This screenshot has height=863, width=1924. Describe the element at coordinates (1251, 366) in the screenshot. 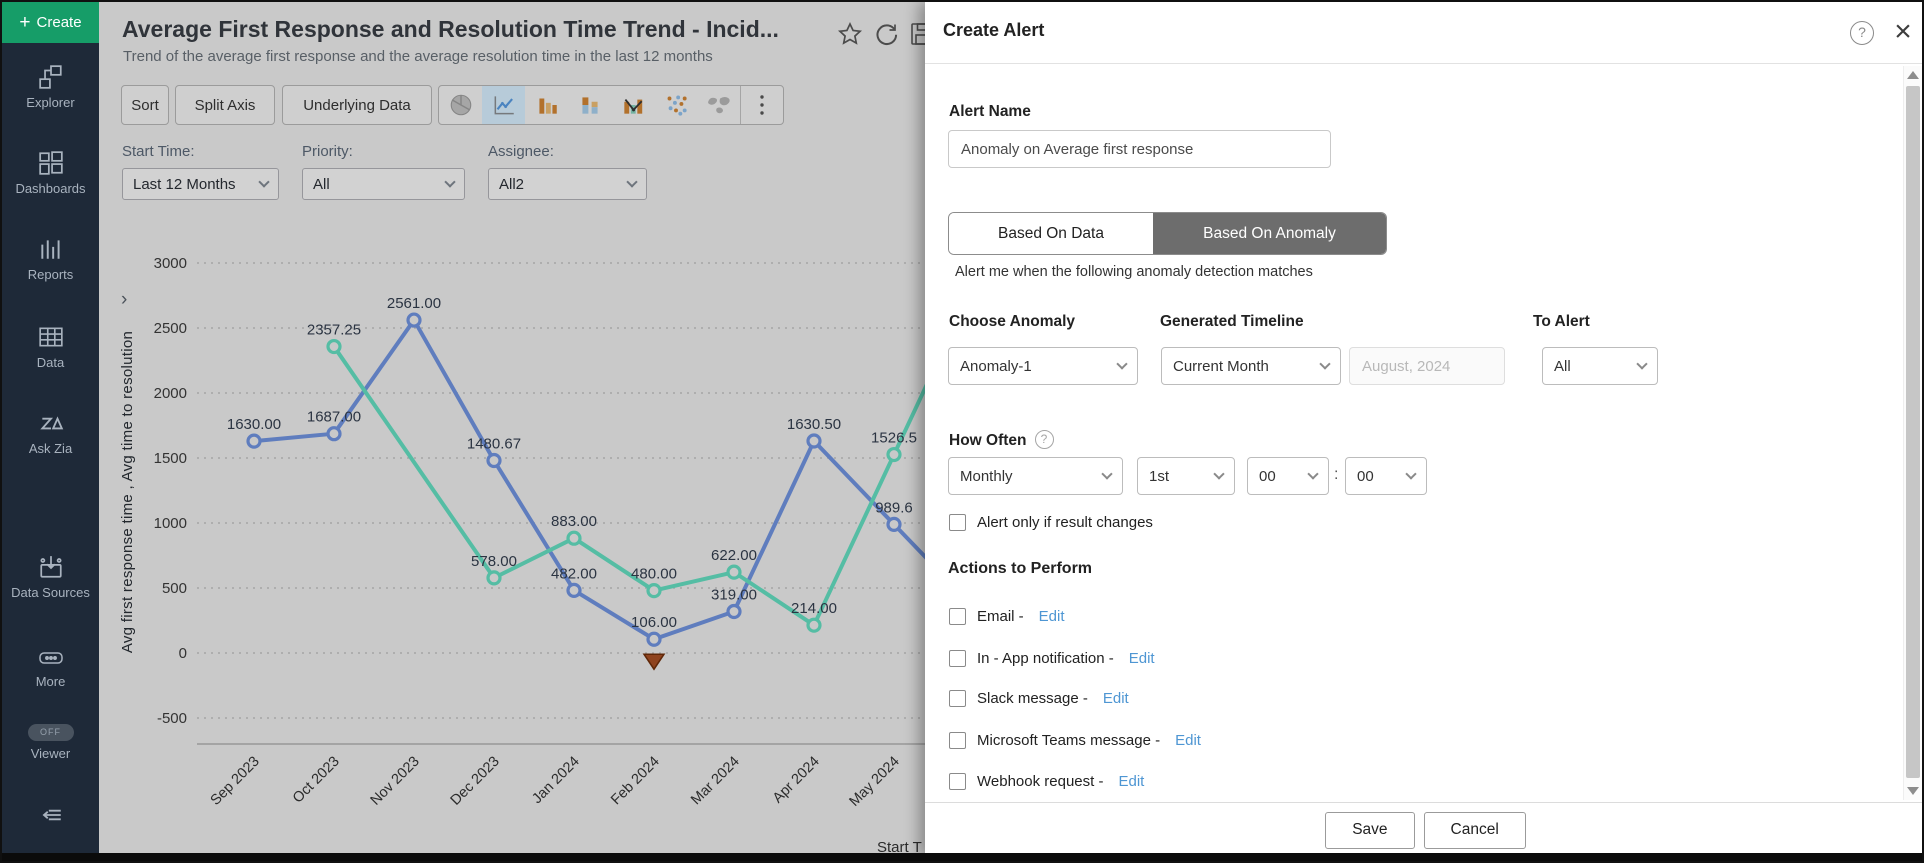

I see `generated-timeline-select: Current Month` at that location.